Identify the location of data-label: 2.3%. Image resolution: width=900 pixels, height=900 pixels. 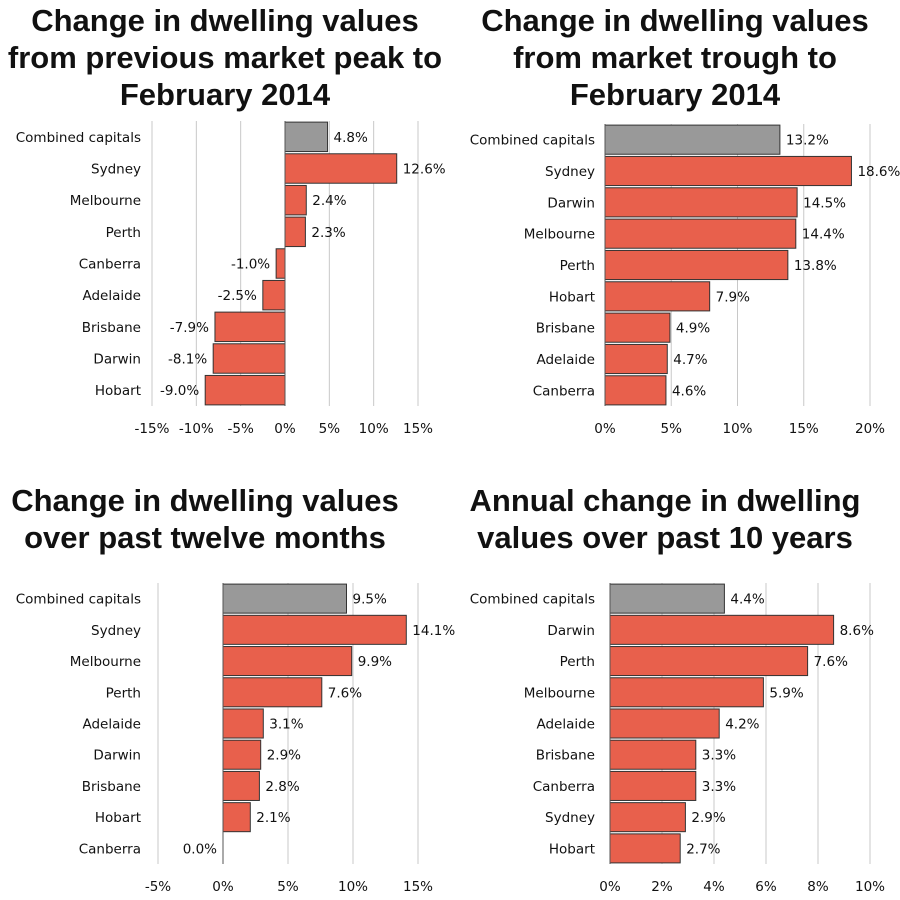
(328, 233).